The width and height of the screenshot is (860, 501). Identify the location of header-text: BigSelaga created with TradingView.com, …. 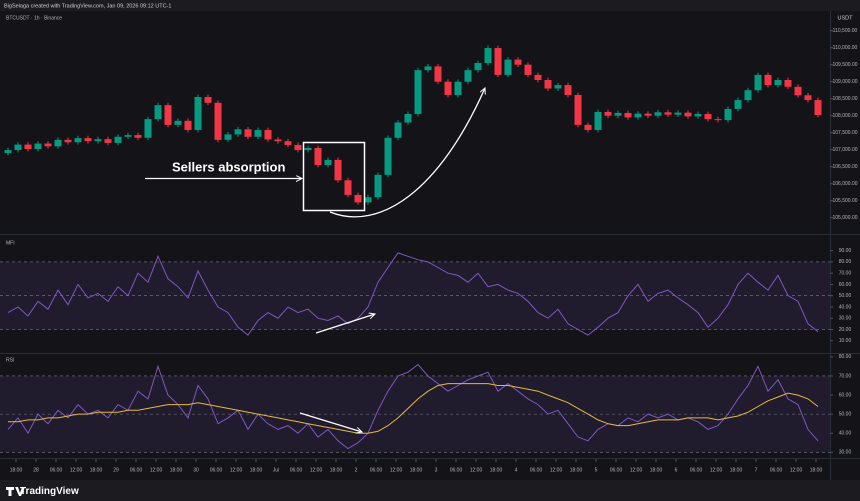
(87, 6).